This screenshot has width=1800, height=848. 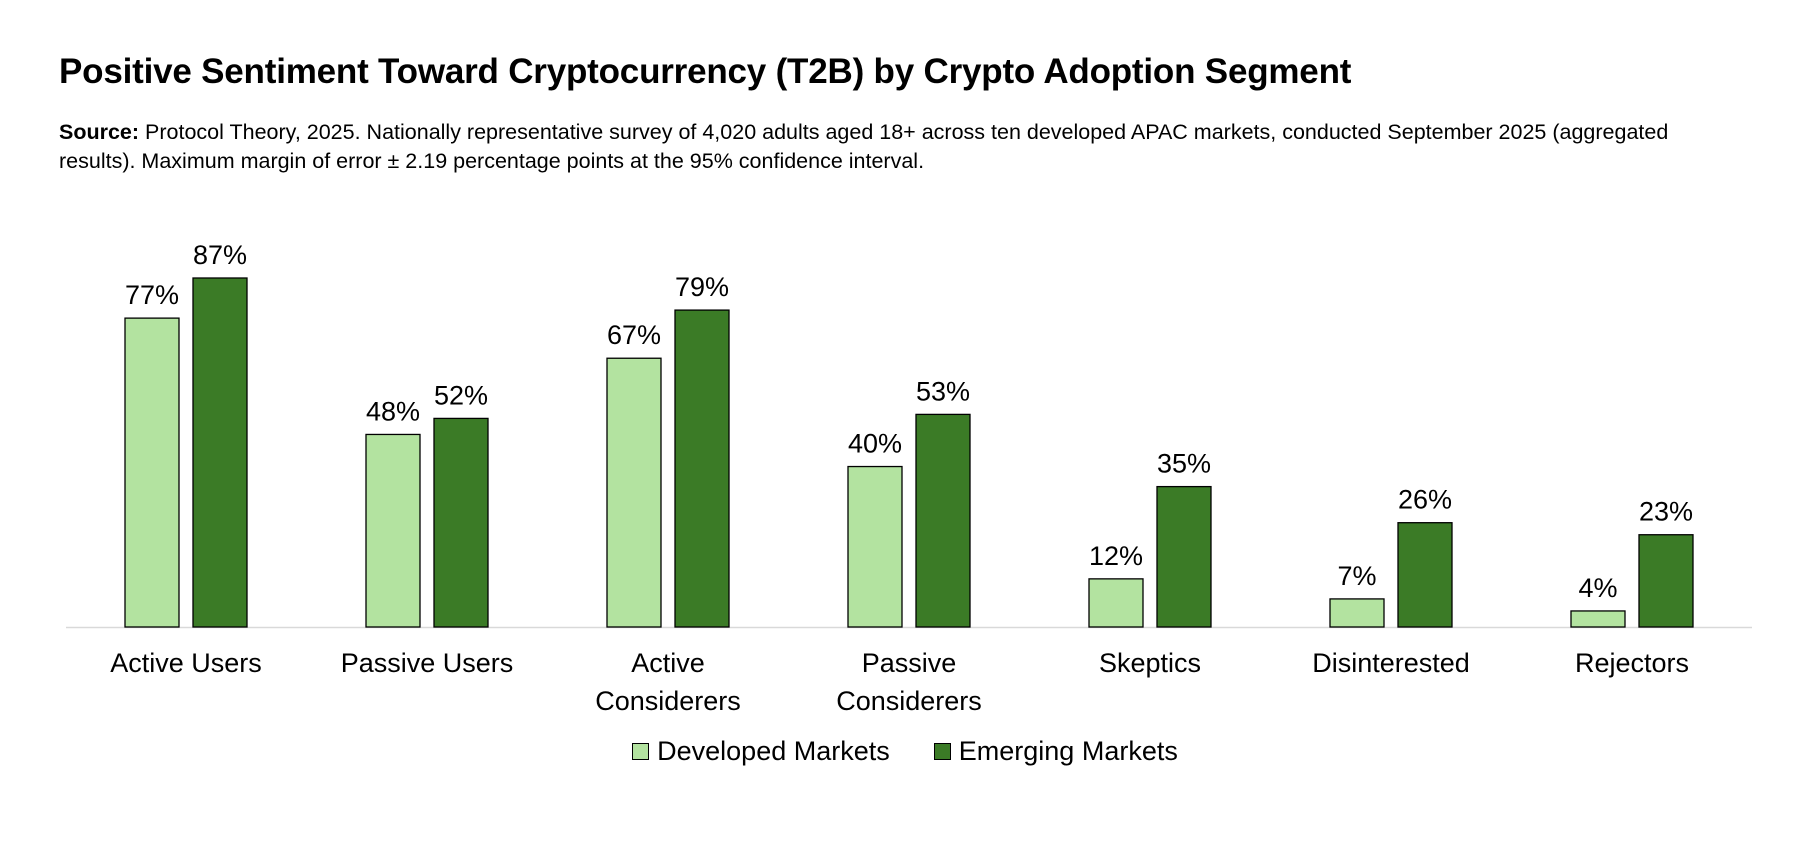 What do you see at coordinates (942, 751) in the screenshot?
I see `legend-swatch-emerging` at bounding box center [942, 751].